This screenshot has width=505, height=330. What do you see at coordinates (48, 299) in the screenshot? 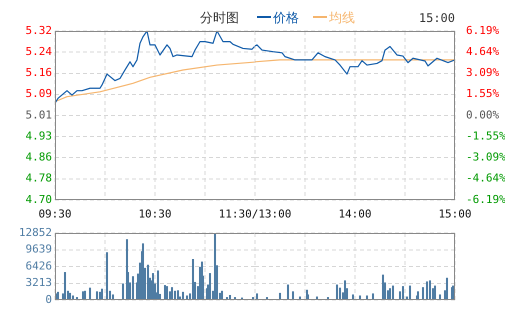
I see `y-tick-label: 0` at bounding box center [48, 299].